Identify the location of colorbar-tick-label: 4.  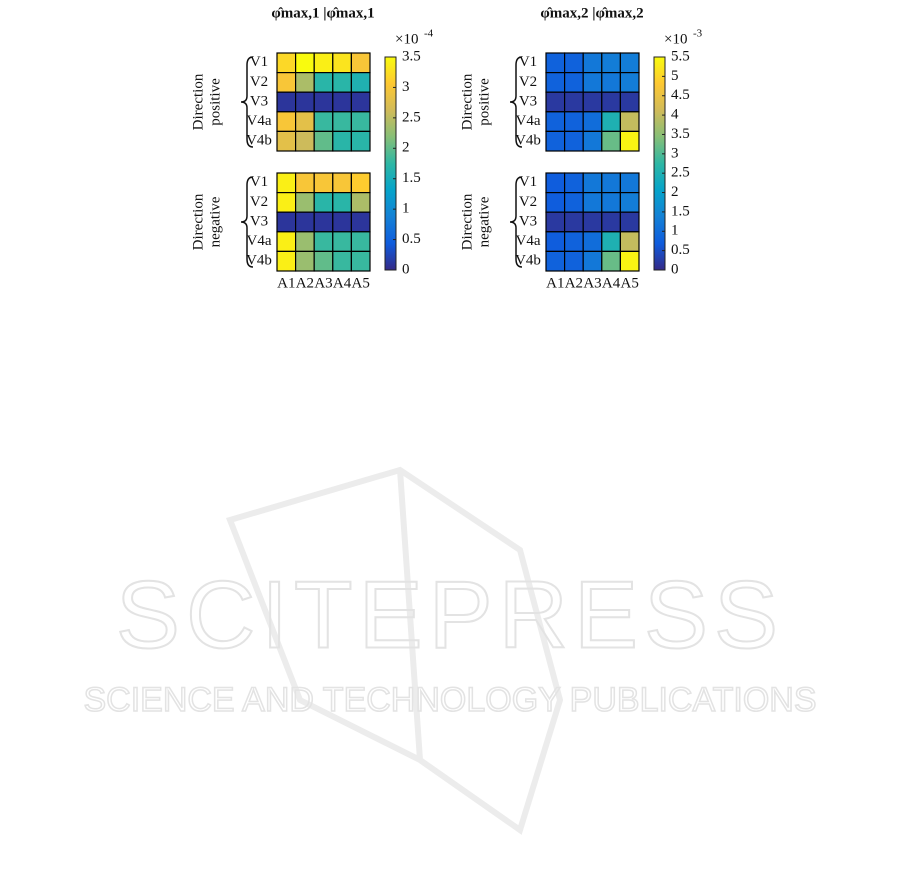
(675, 115).